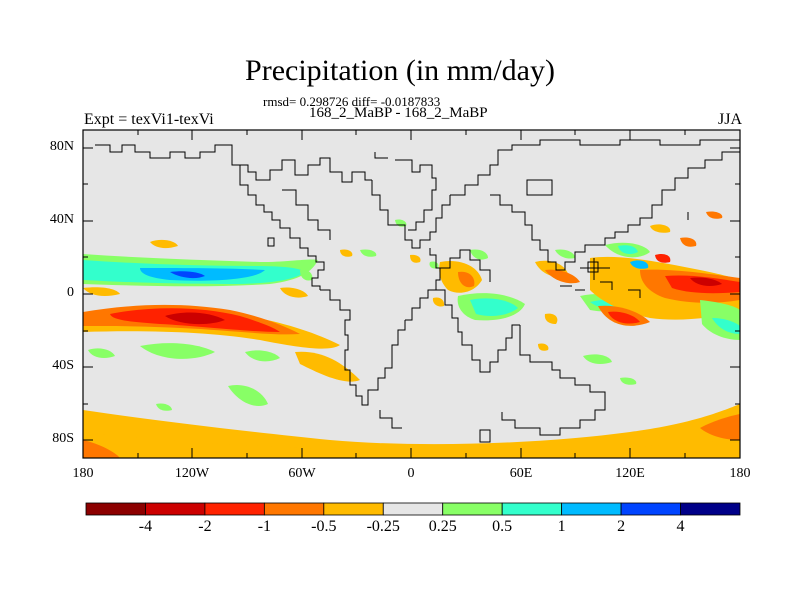 This screenshot has height=600, width=800. Describe the element at coordinates (561, 526) in the screenshot. I see `colorbar-label: 1` at that location.